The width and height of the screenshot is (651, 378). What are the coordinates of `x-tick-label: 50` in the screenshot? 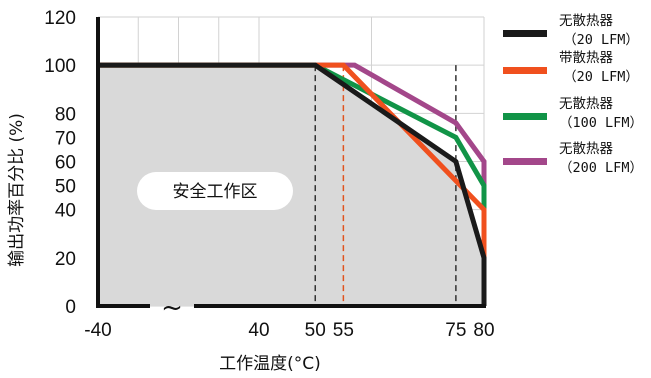 It's located at (315, 330).